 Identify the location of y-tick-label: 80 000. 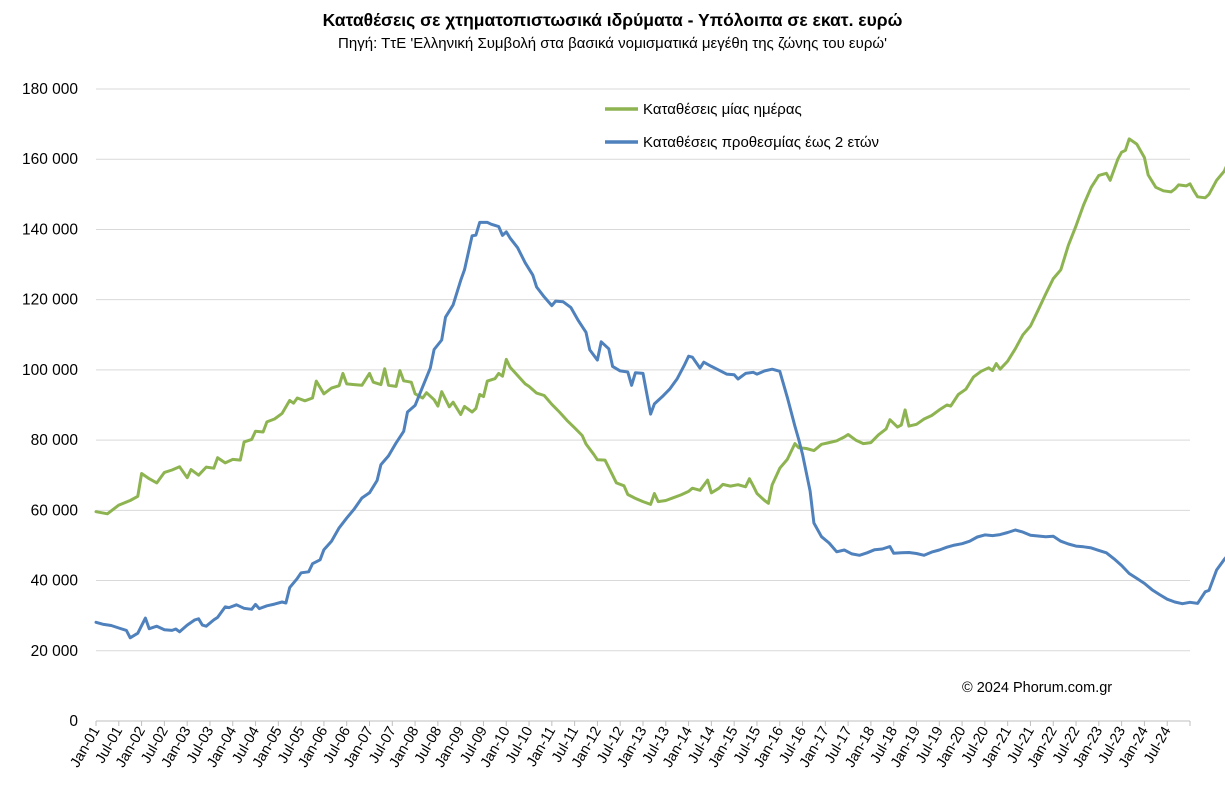
(55, 440).